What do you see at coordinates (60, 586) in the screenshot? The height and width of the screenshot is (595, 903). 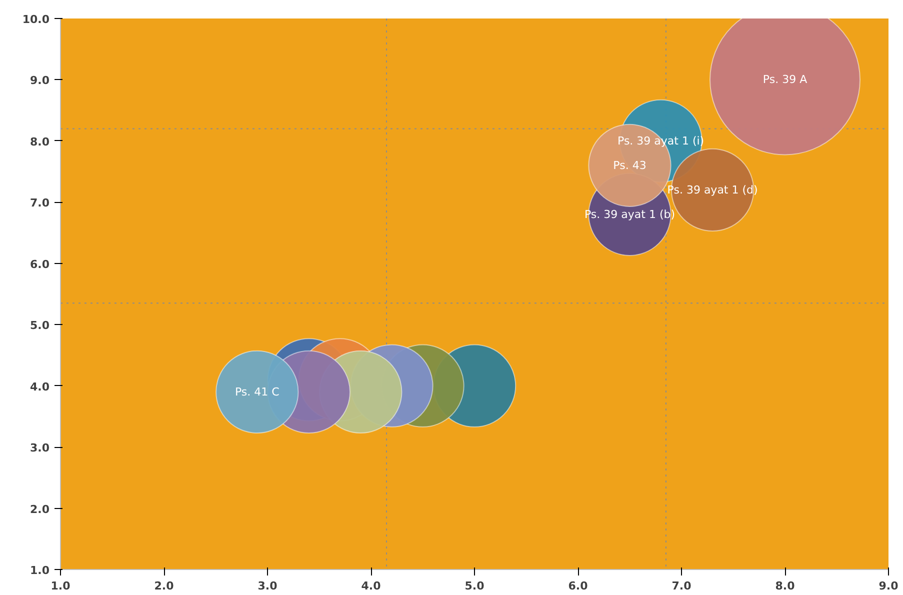 I see `x-tick-label: 1.0` at bounding box center [60, 586].